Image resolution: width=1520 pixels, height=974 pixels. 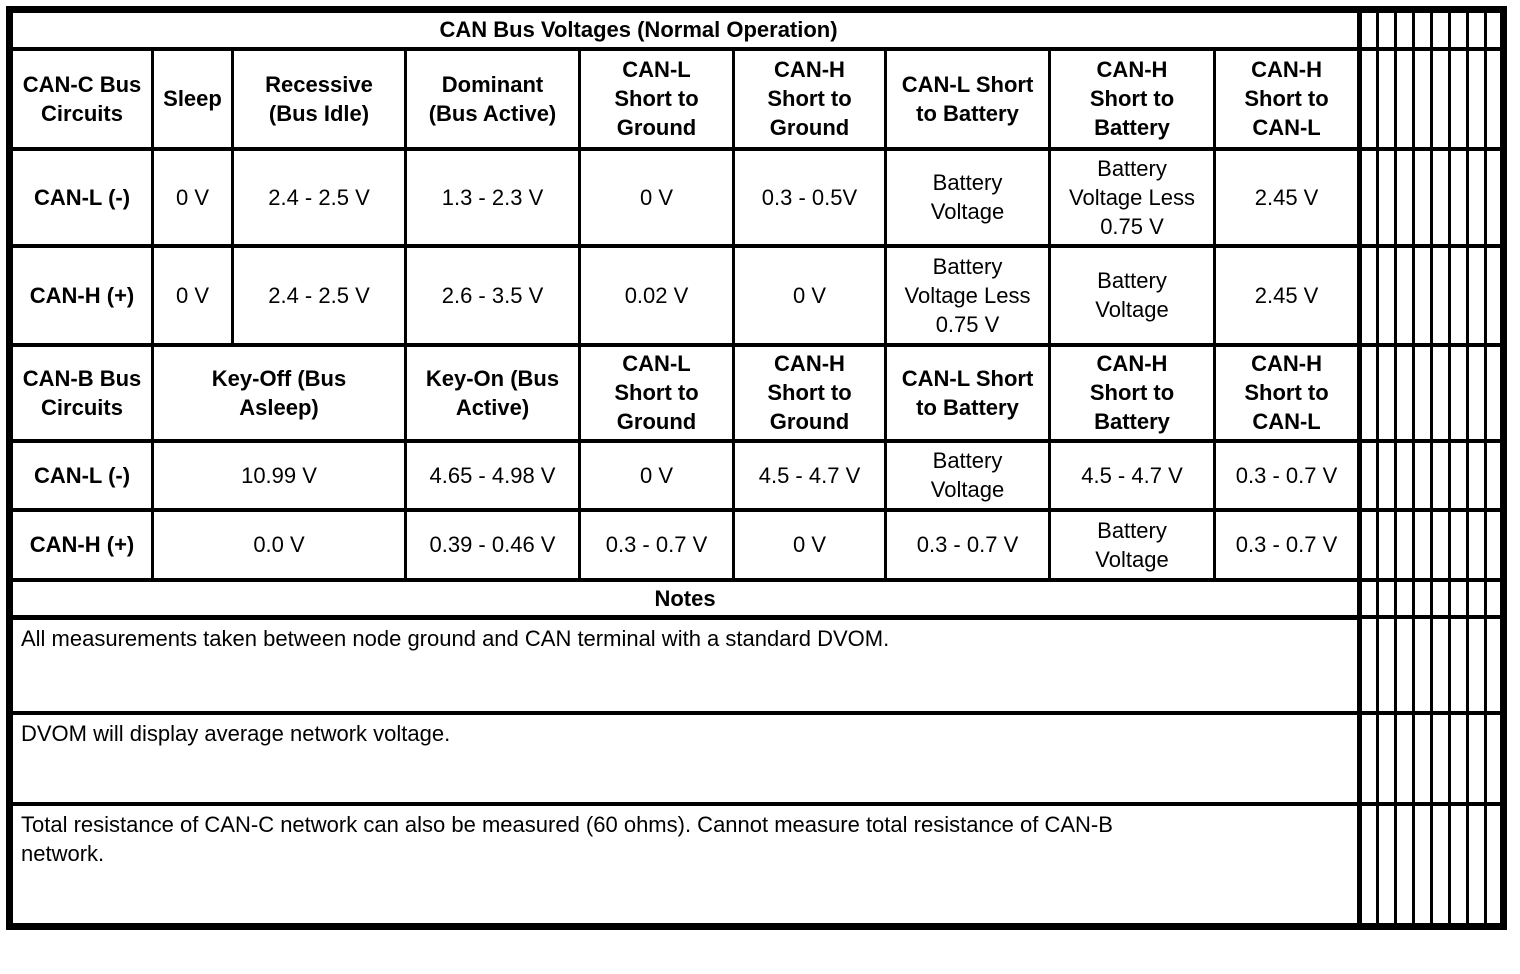 I want to click on voltage-cell: 10.99 V, so click(x=279, y=475).